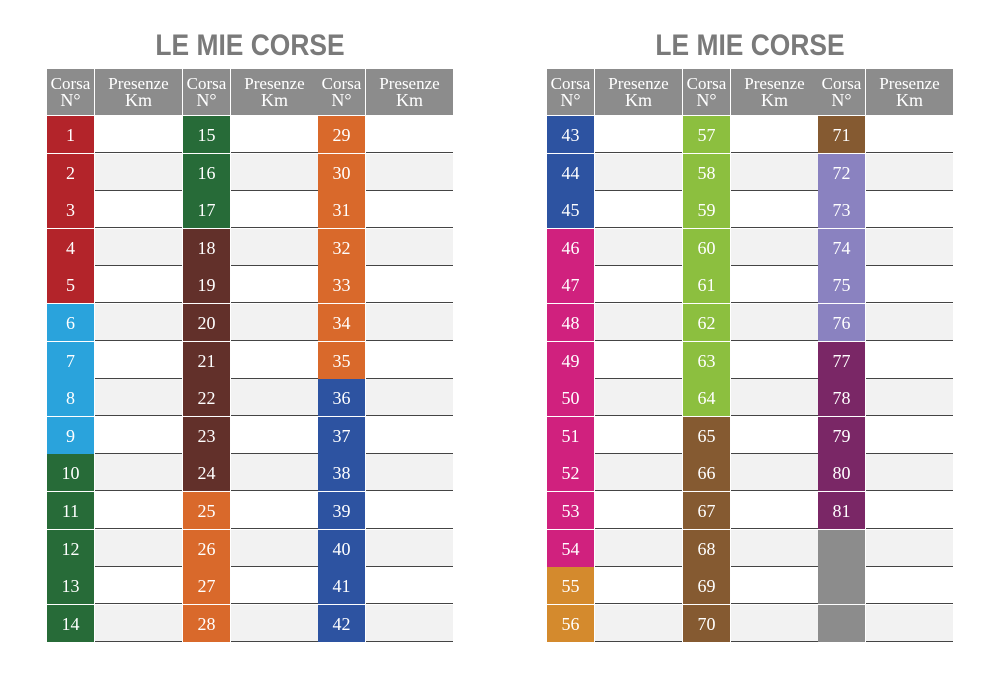 This screenshot has width=1000, height=684. Describe the element at coordinates (341, 548) in the screenshot. I see `race-number-cell: 40` at that location.